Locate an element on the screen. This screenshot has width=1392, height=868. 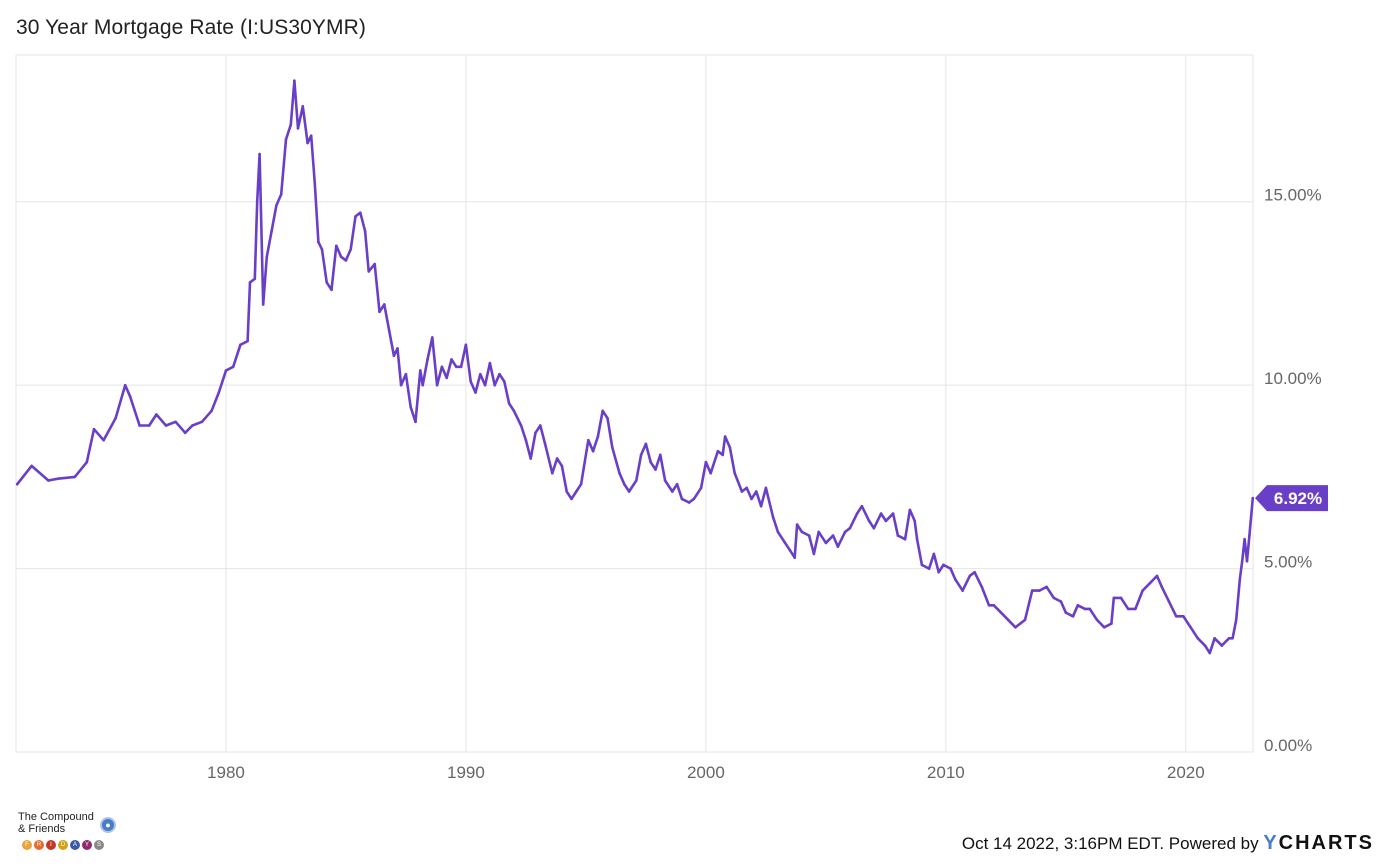
ycharts-logo: YCHARTS is located at coordinates (1318, 843).